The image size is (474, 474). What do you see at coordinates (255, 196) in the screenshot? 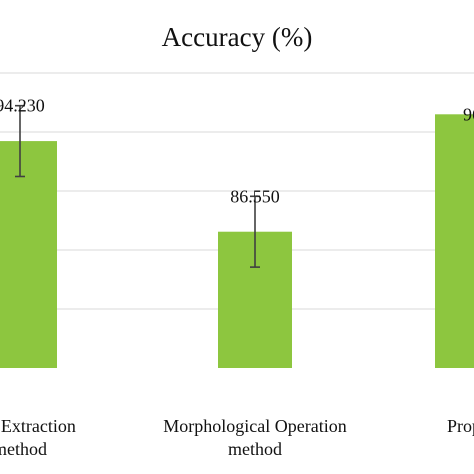
I see `data-label-1: 86.550` at bounding box center [255, 196].